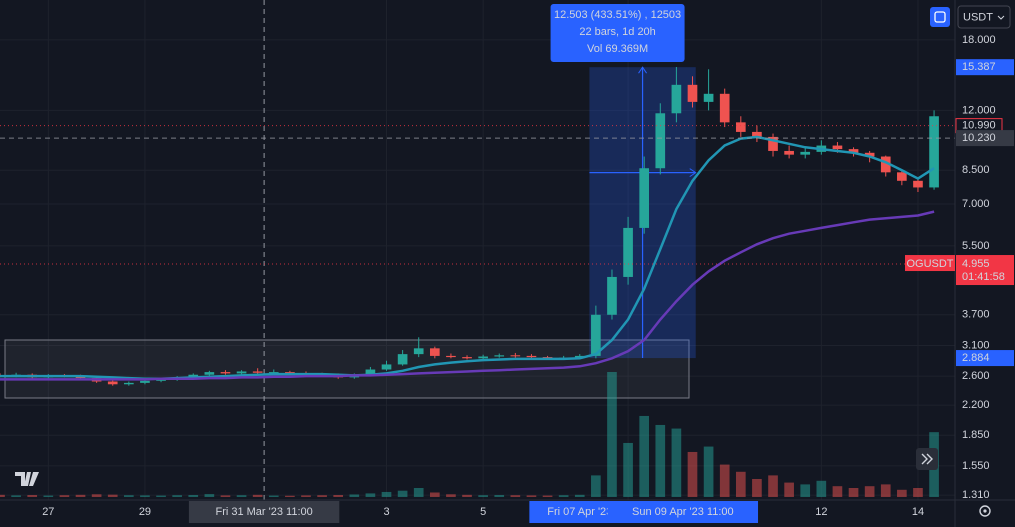 The height and width of the screenshot is (527, 1015). Describe the element at coordinates (983, 277) in the screenshot. I see `countdown-label: 01:41:58` at that location.